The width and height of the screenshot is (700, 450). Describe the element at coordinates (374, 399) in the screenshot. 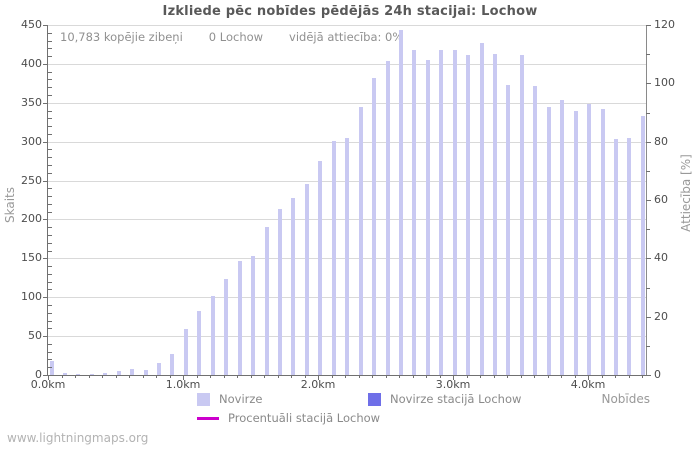

I see `novirze-station-swatch-icon` at that location.